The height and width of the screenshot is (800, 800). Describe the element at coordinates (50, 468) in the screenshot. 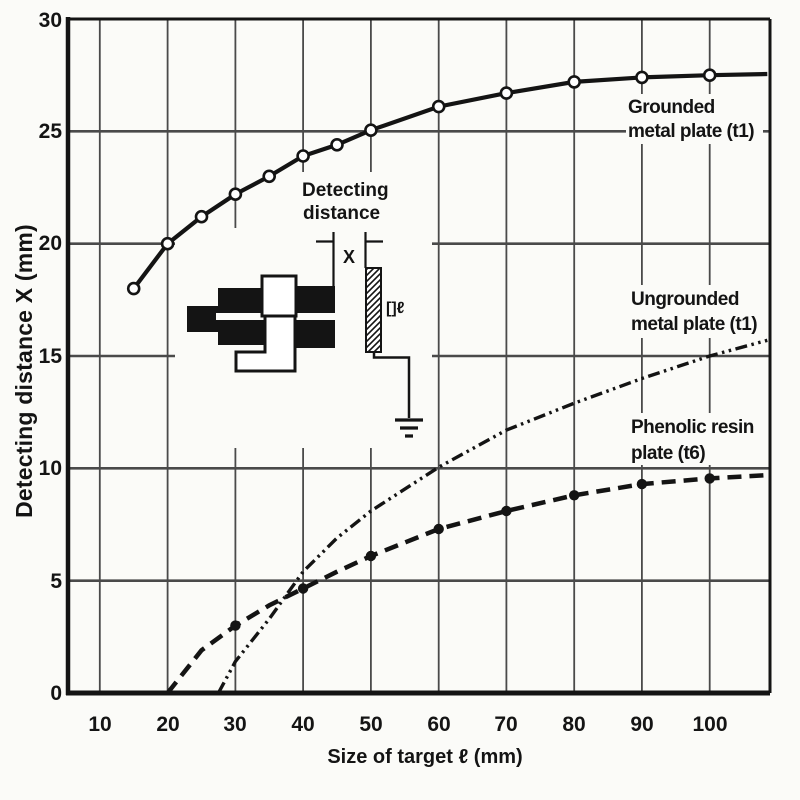

I see `y-tick-label: 10` at that location.